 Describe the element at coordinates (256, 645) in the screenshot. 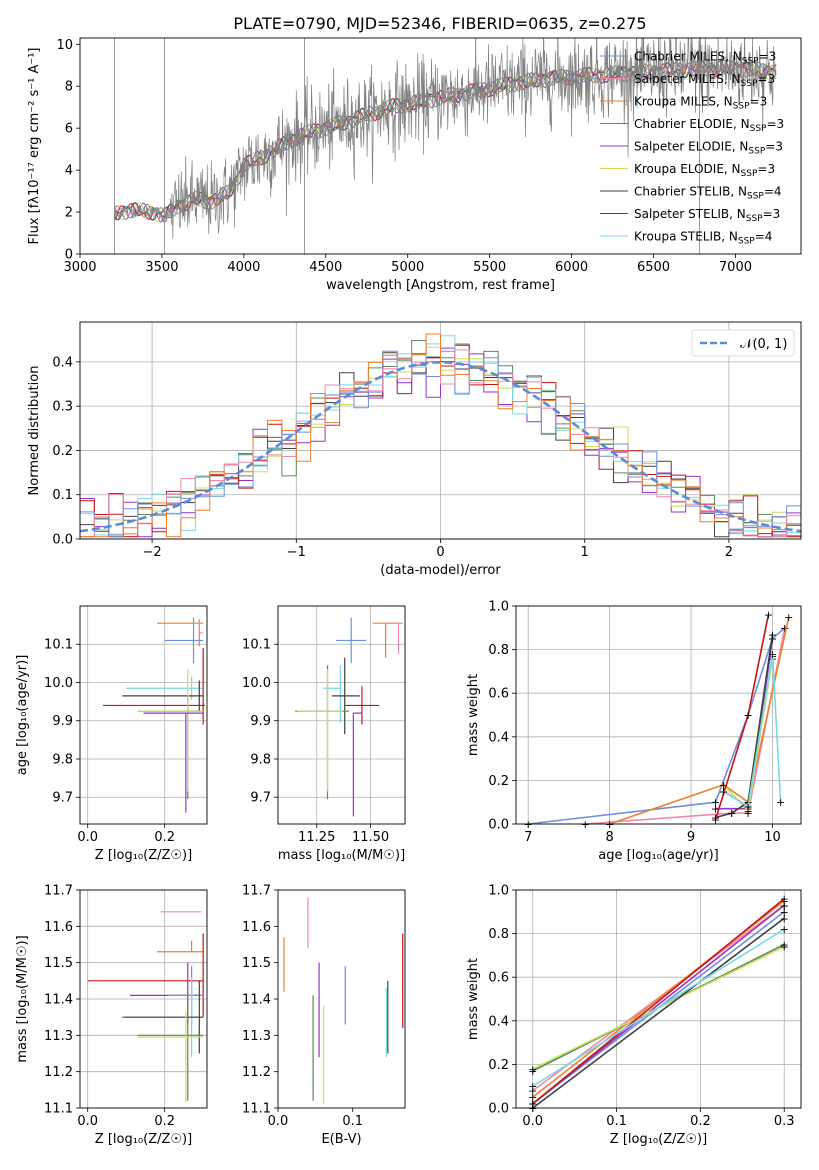

I see `y-tick-label: 10.1` at that location.